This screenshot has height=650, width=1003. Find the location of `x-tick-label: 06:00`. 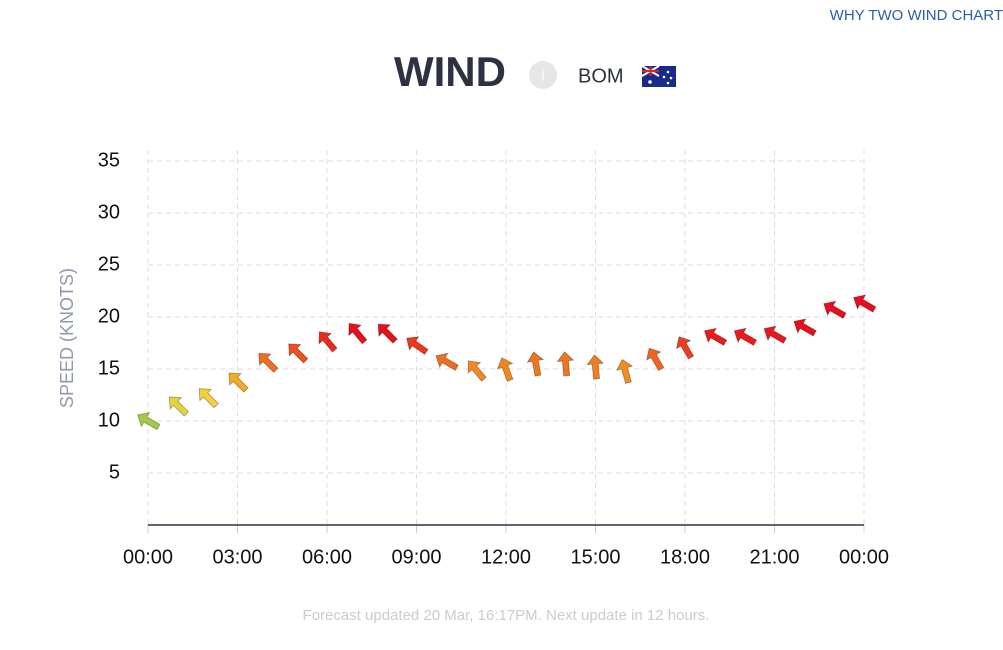

x-tick-label: 06:00 is located at coordinates (327, 557).